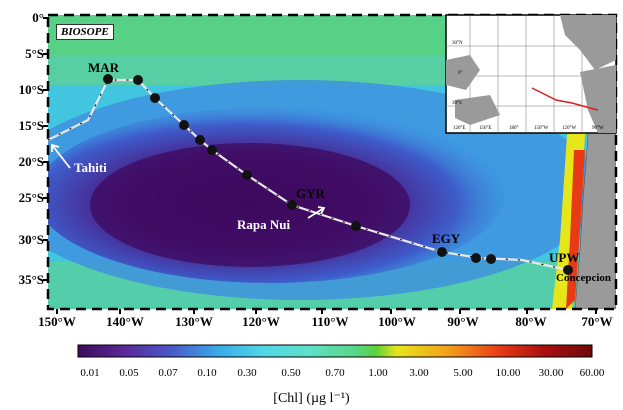  Describe the element at coordinates (85, 32) in the screenshot. I see `campaign-label: BIOSOPE` at that location.